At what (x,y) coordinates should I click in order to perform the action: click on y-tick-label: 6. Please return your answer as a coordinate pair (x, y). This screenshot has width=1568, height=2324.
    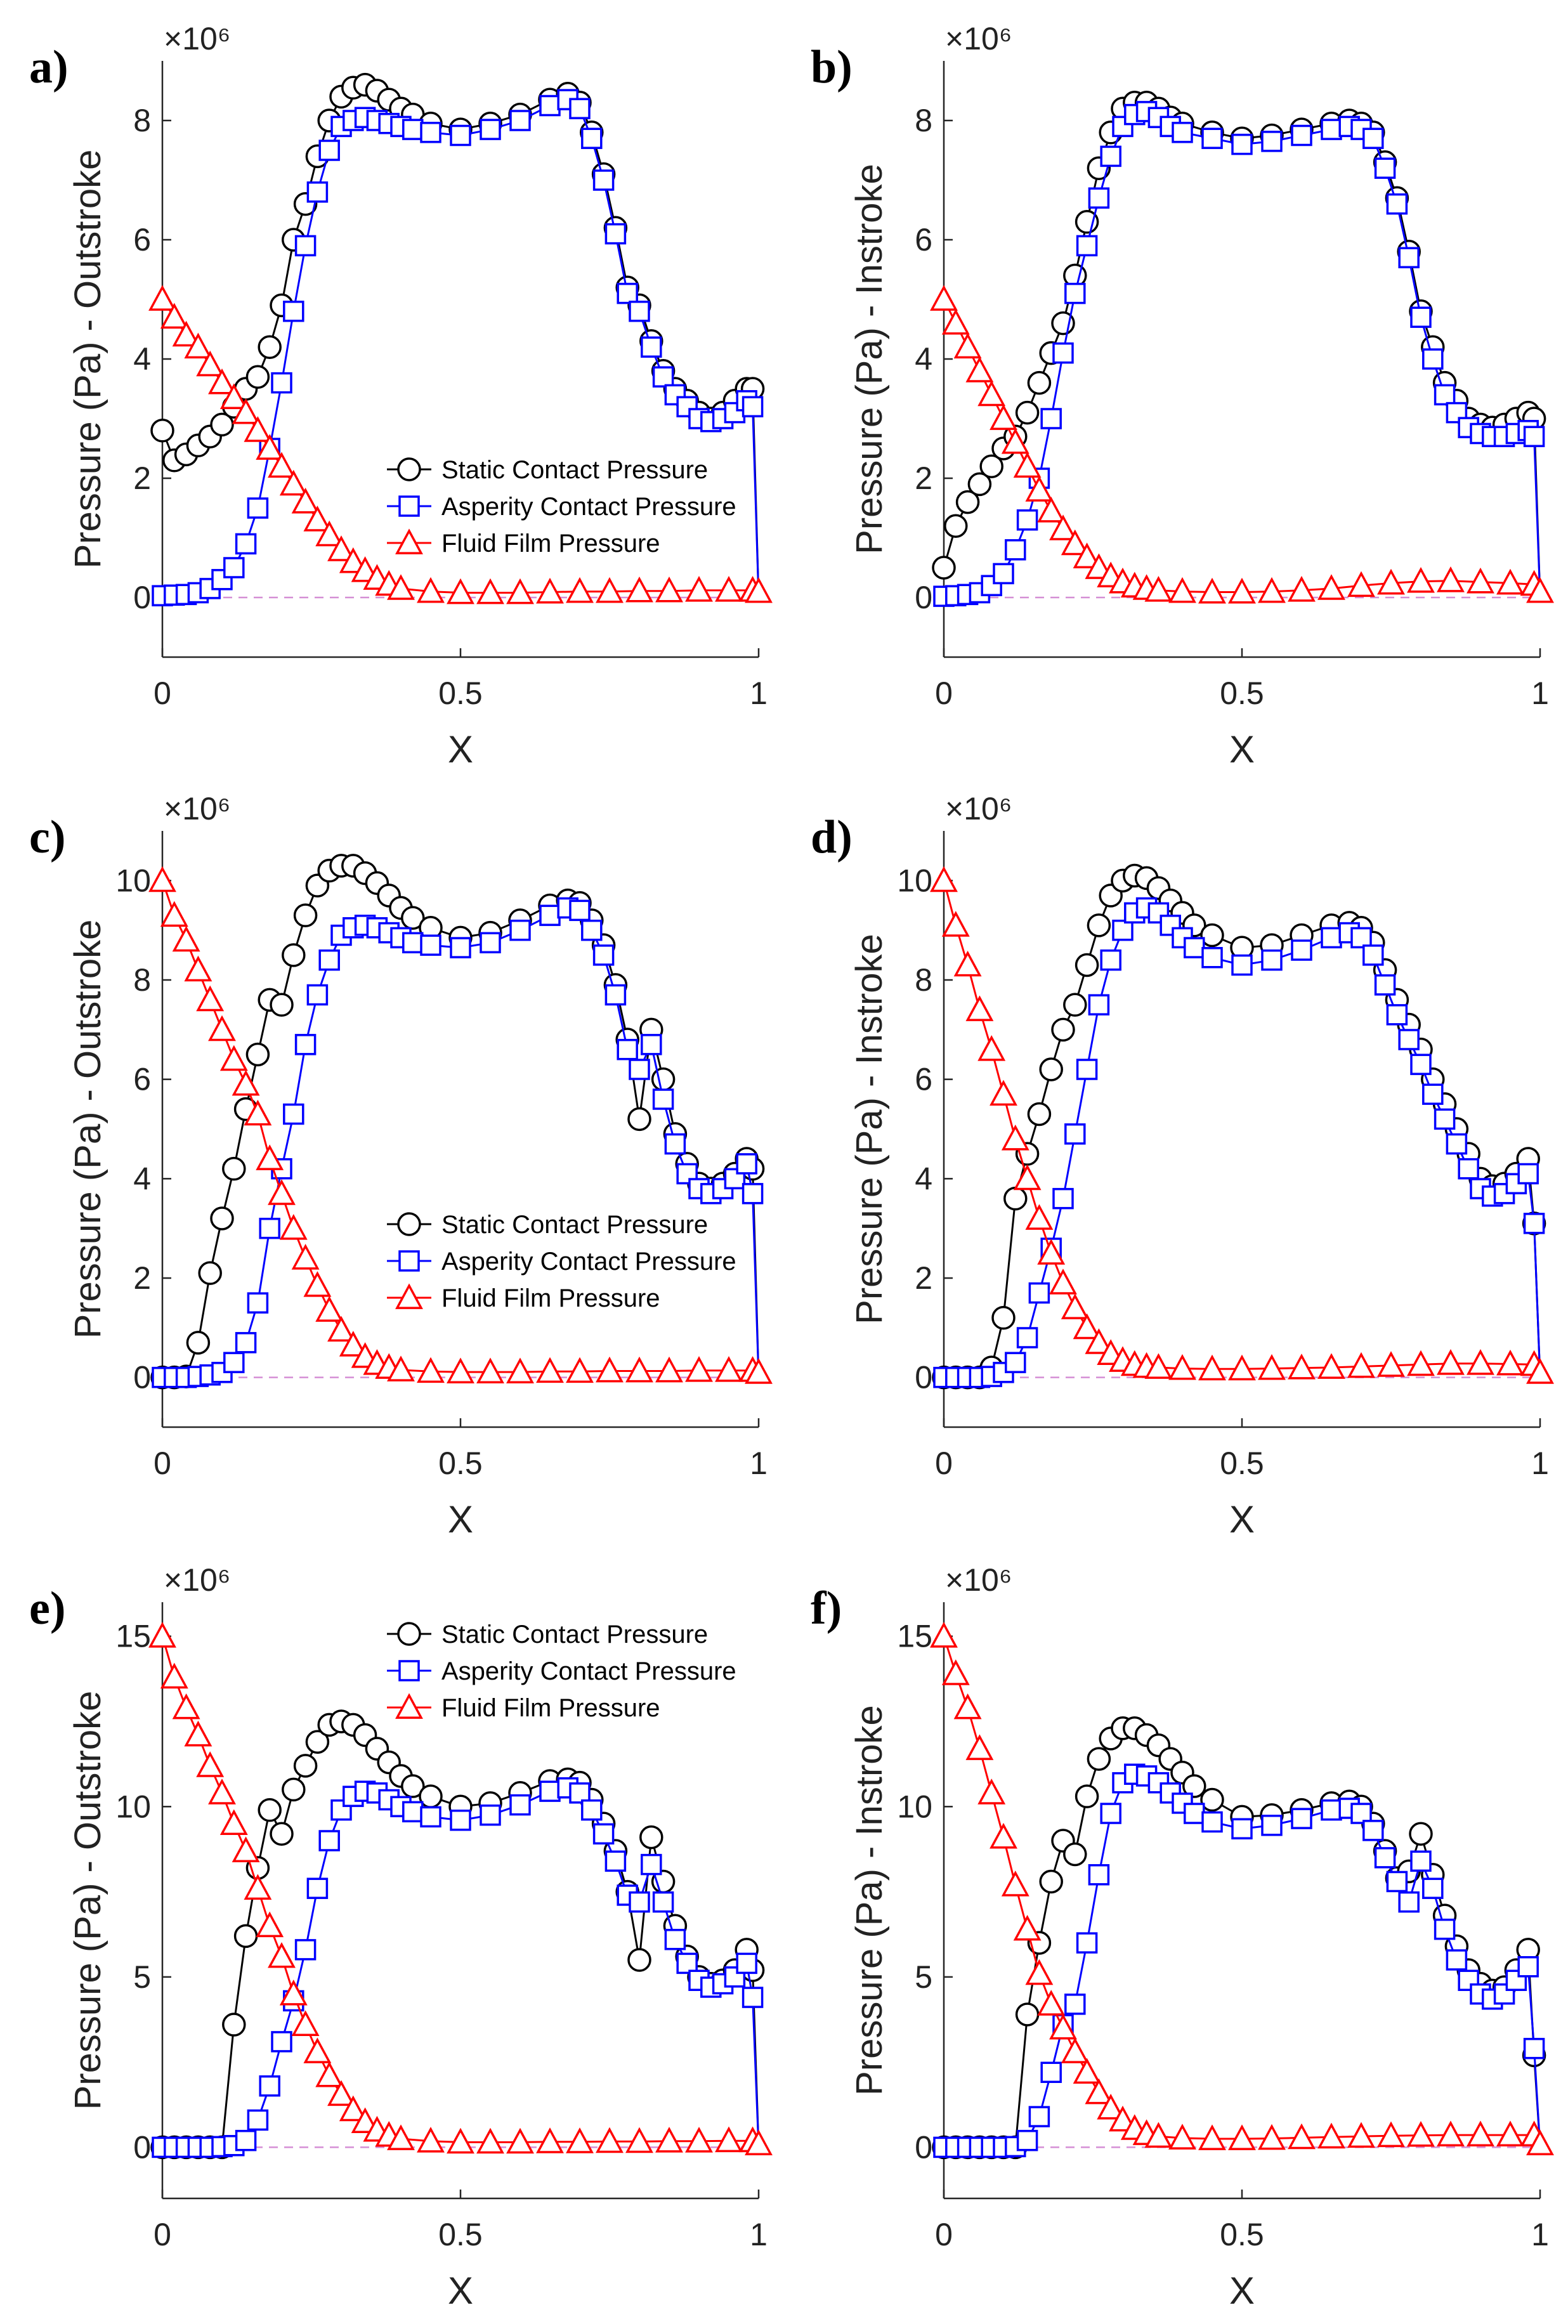
    Looking at the image, I should click on (923, 240).